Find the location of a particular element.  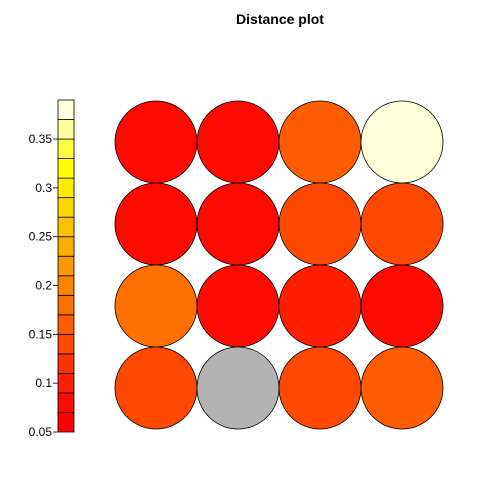

colorbar-tick-label: 0.35 is located at coordinates (41, 139).